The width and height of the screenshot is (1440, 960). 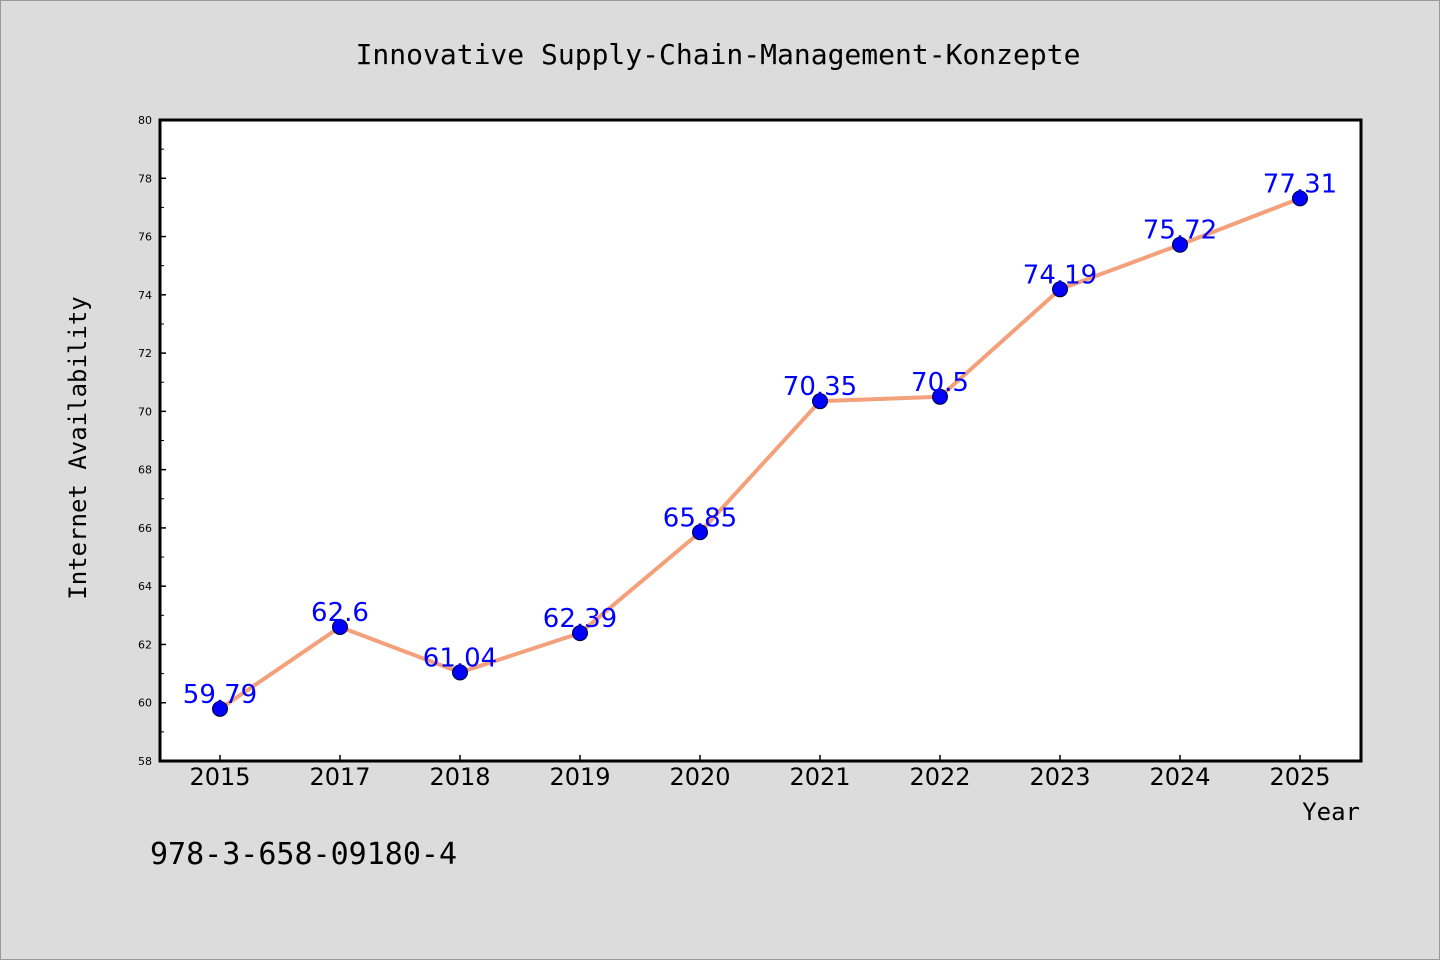 I want to click on y-axis-label: Internet Availability, so click(x=78, y=447).